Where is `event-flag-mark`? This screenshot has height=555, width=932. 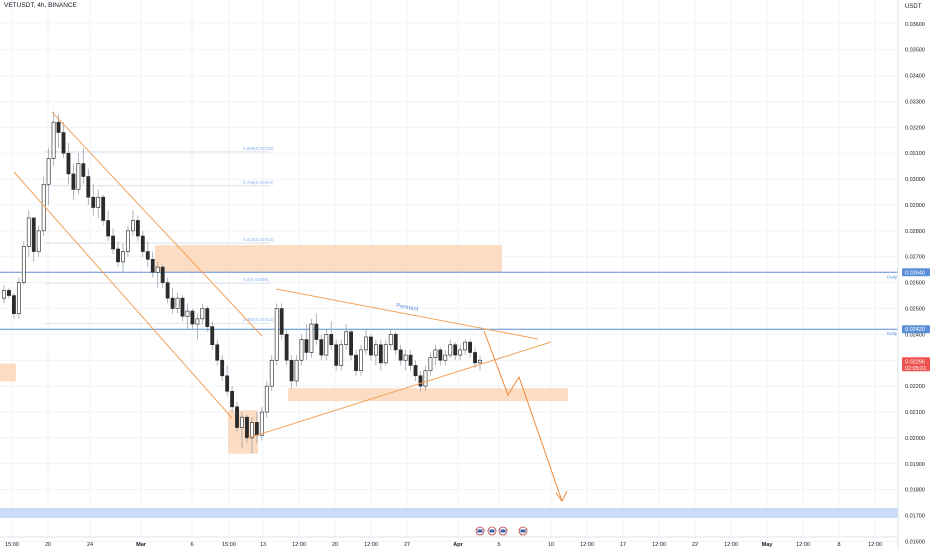 event-flag-mark is located at coordinates (480, 531).